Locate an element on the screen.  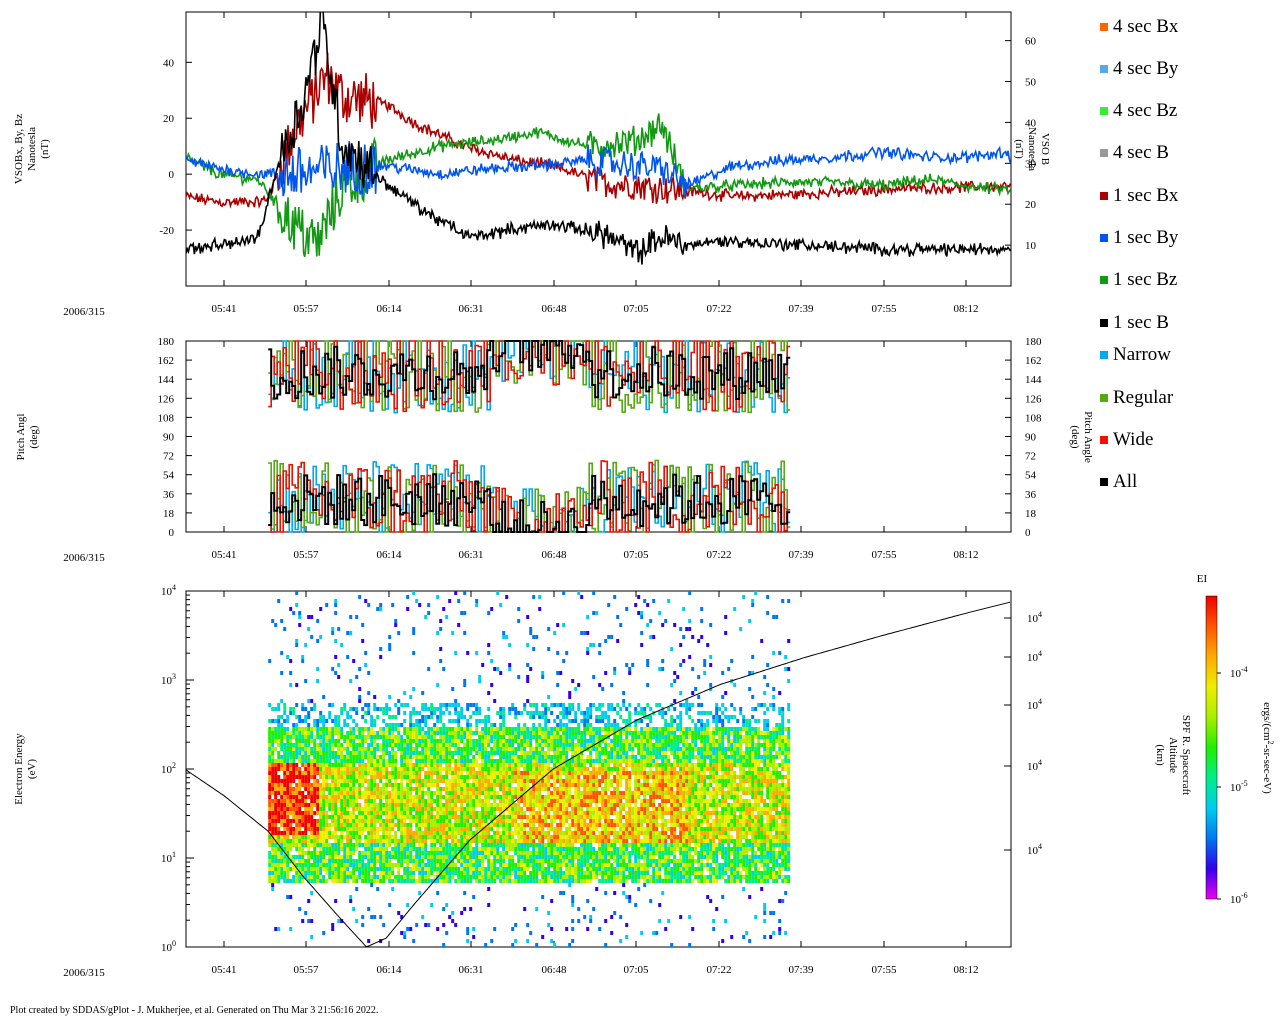
tick-exp: 4 is located at coordinates (1040, 762).